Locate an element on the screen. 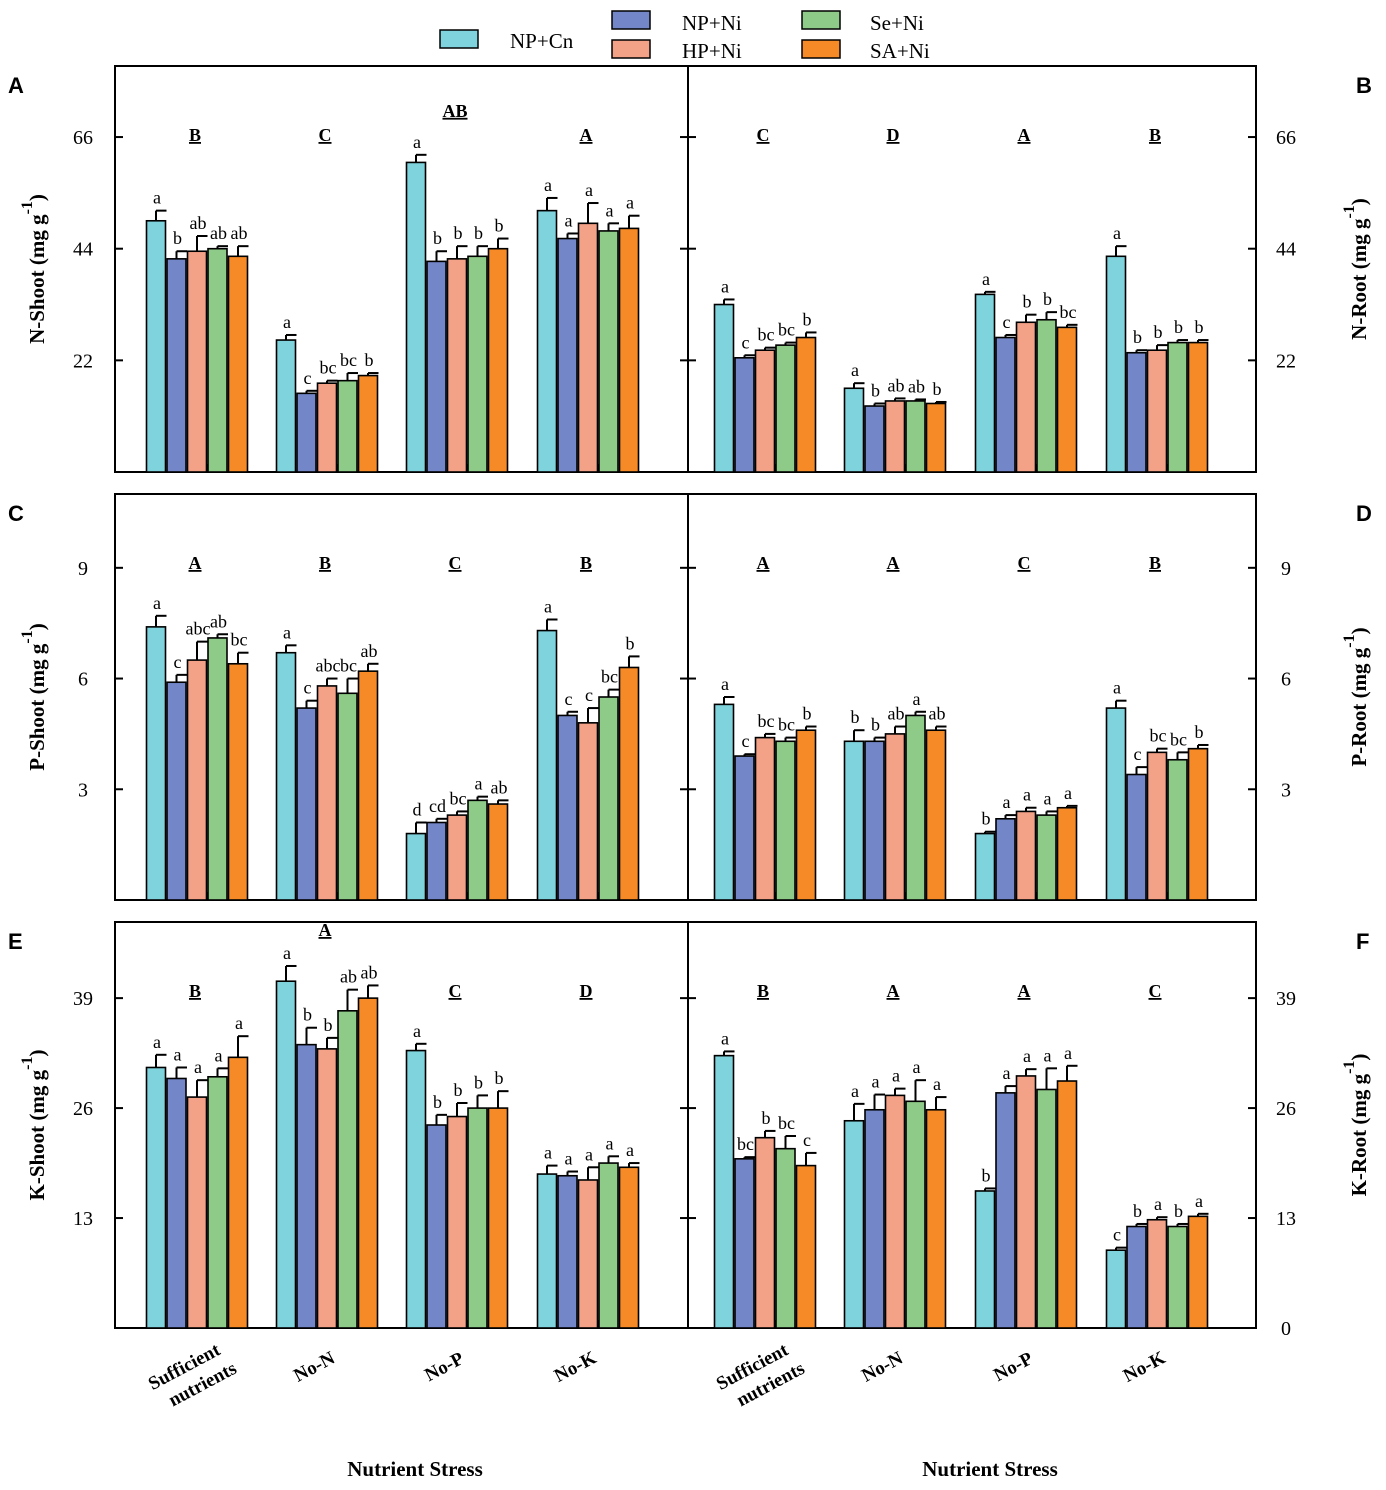 The width and height of the screenshot is (1386, 1490). panel-letter: E is located at coordinates (15, 941).